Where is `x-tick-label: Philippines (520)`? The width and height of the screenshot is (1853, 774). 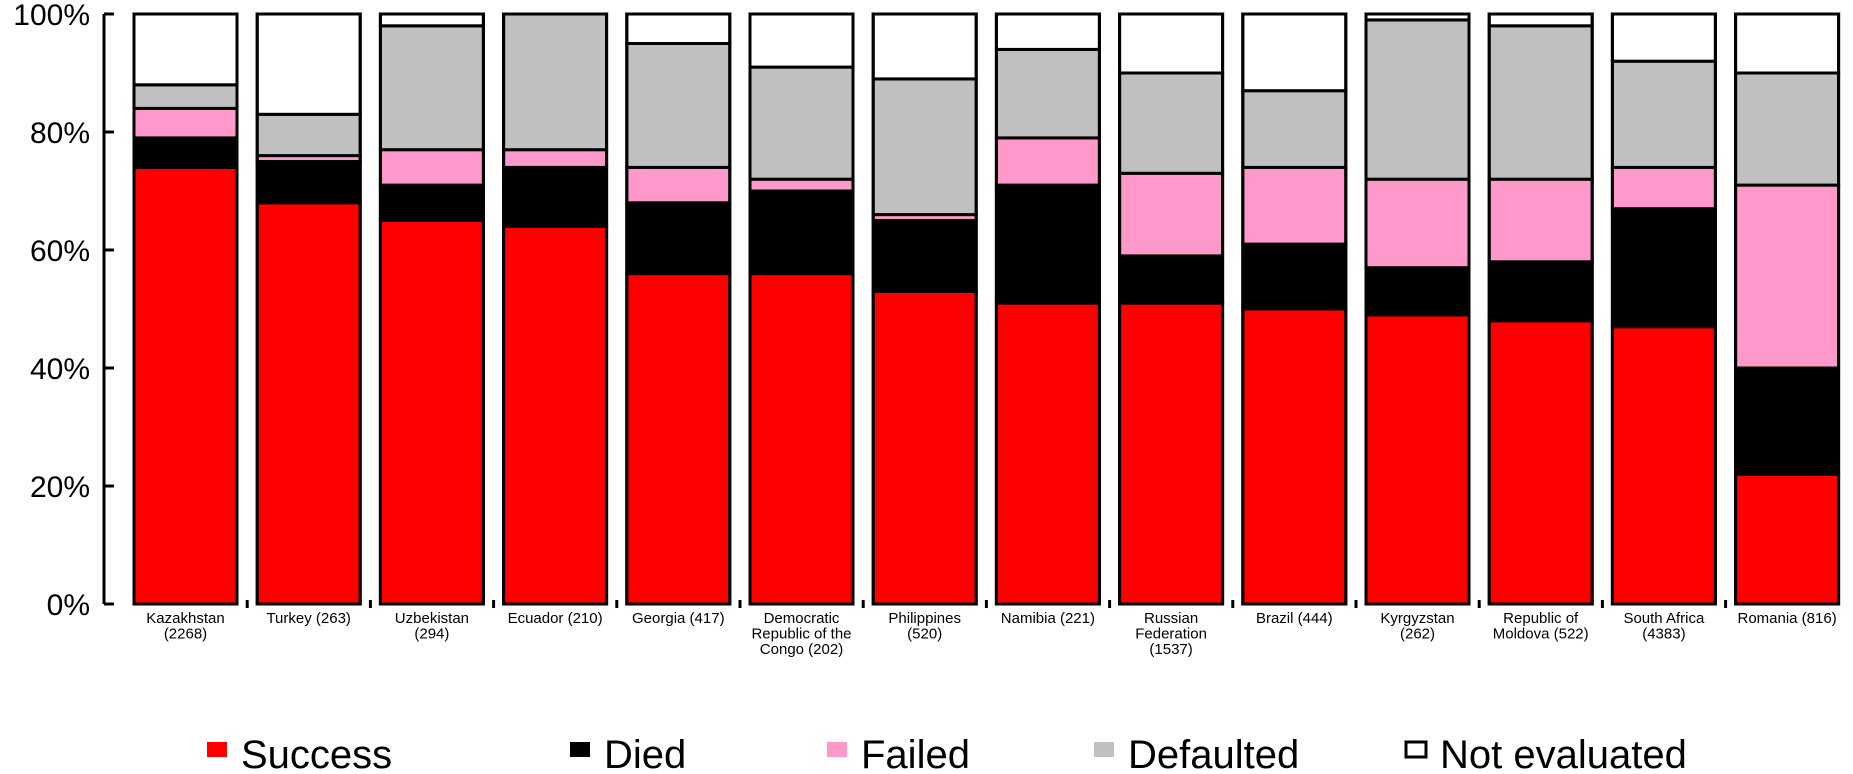 x-tick-label: Philippines (520) is located at coordinates (924, 626).